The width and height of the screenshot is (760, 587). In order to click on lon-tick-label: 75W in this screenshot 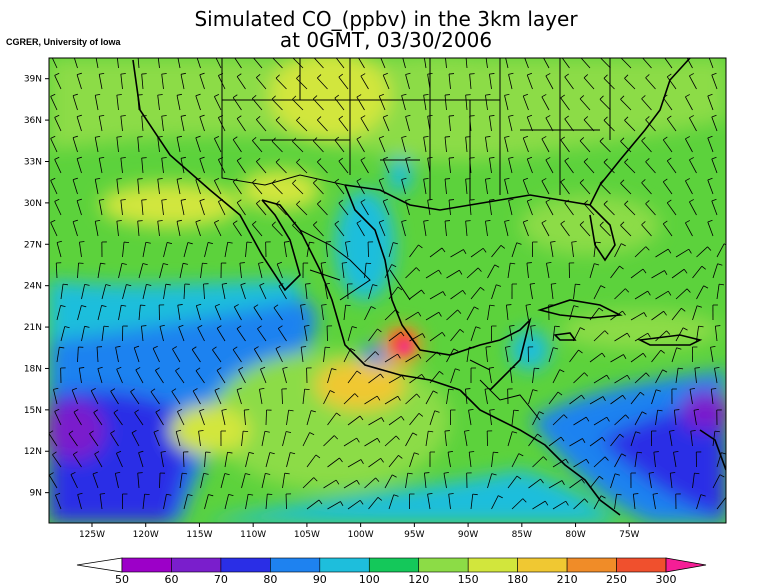, I will do `click(629, 535)`.